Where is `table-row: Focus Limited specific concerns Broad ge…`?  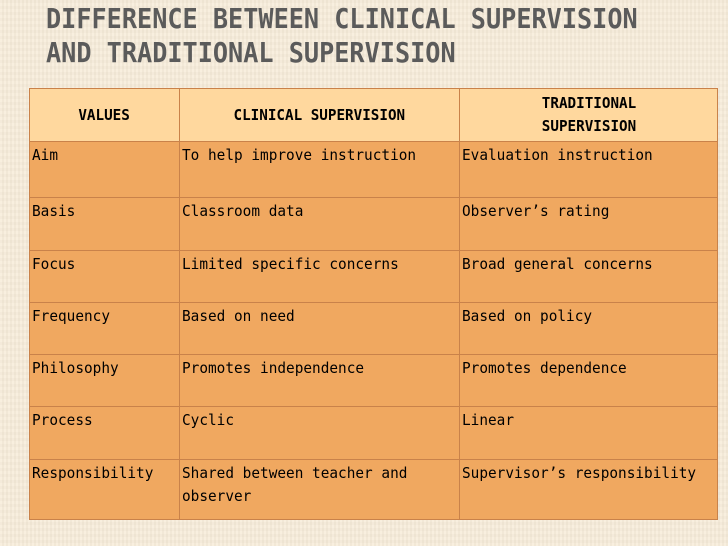
table-row: Focus Limited specific concerns Broad ge… is located at coordinates (373, 276).